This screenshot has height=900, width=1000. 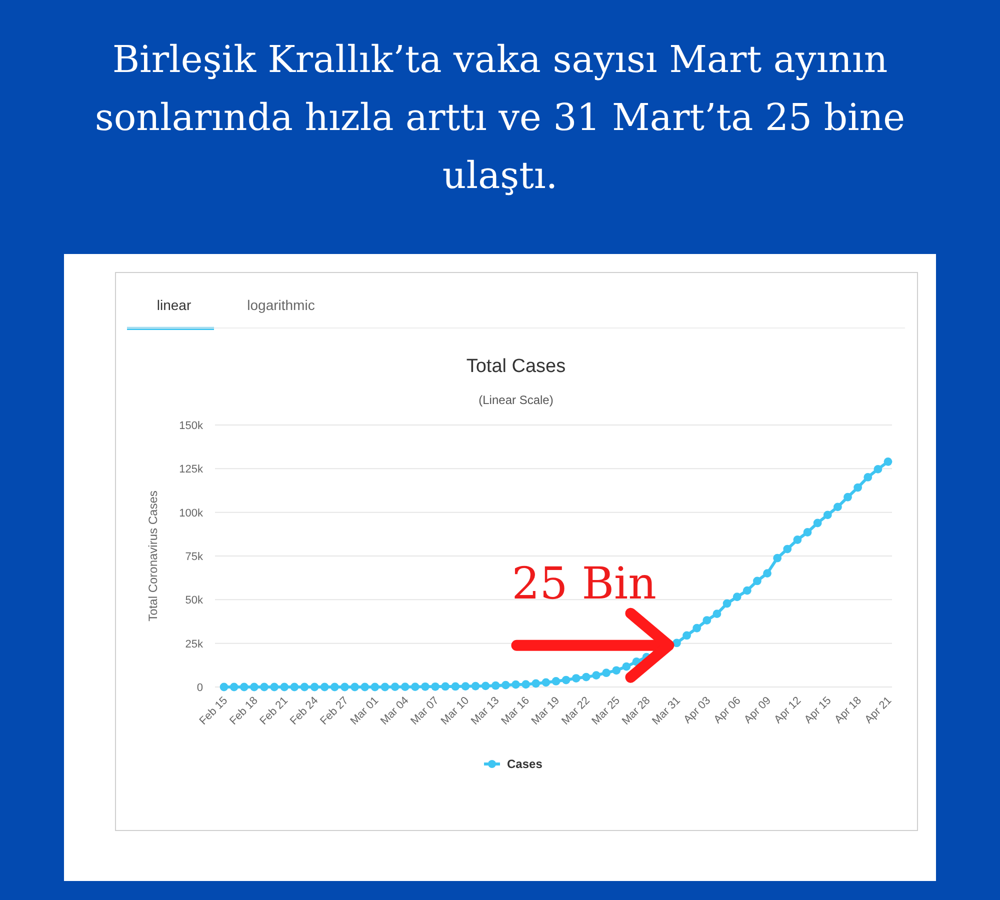 I want to click on legend-label: Cases, so click(x=525, y=764).